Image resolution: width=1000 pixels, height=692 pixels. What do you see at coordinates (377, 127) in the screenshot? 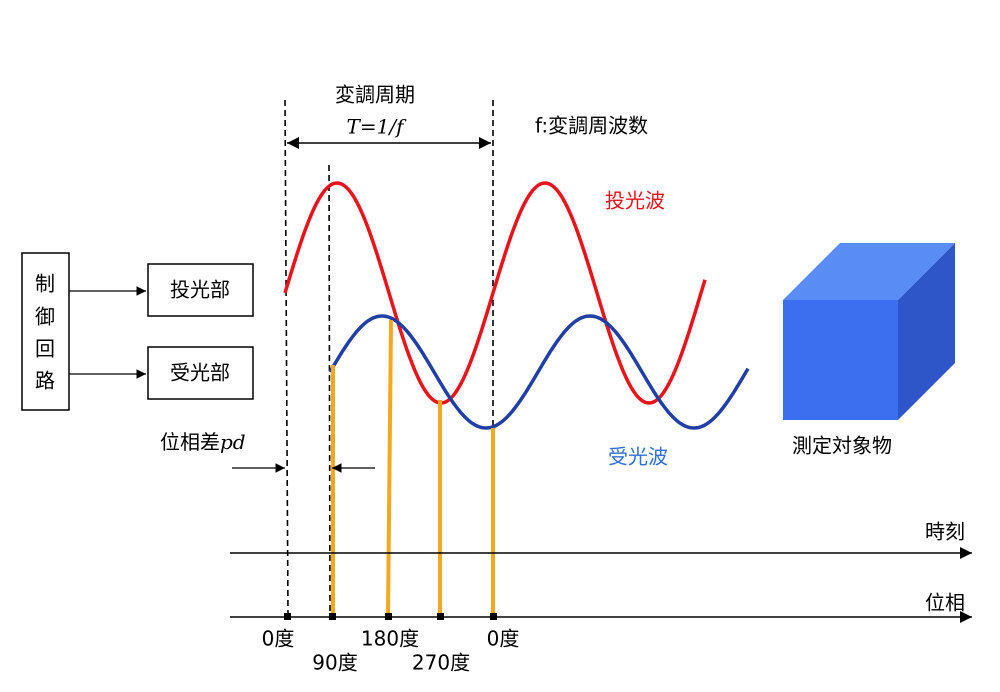
I see `period-formula: T=1/f` at bounding box center [377, 127].